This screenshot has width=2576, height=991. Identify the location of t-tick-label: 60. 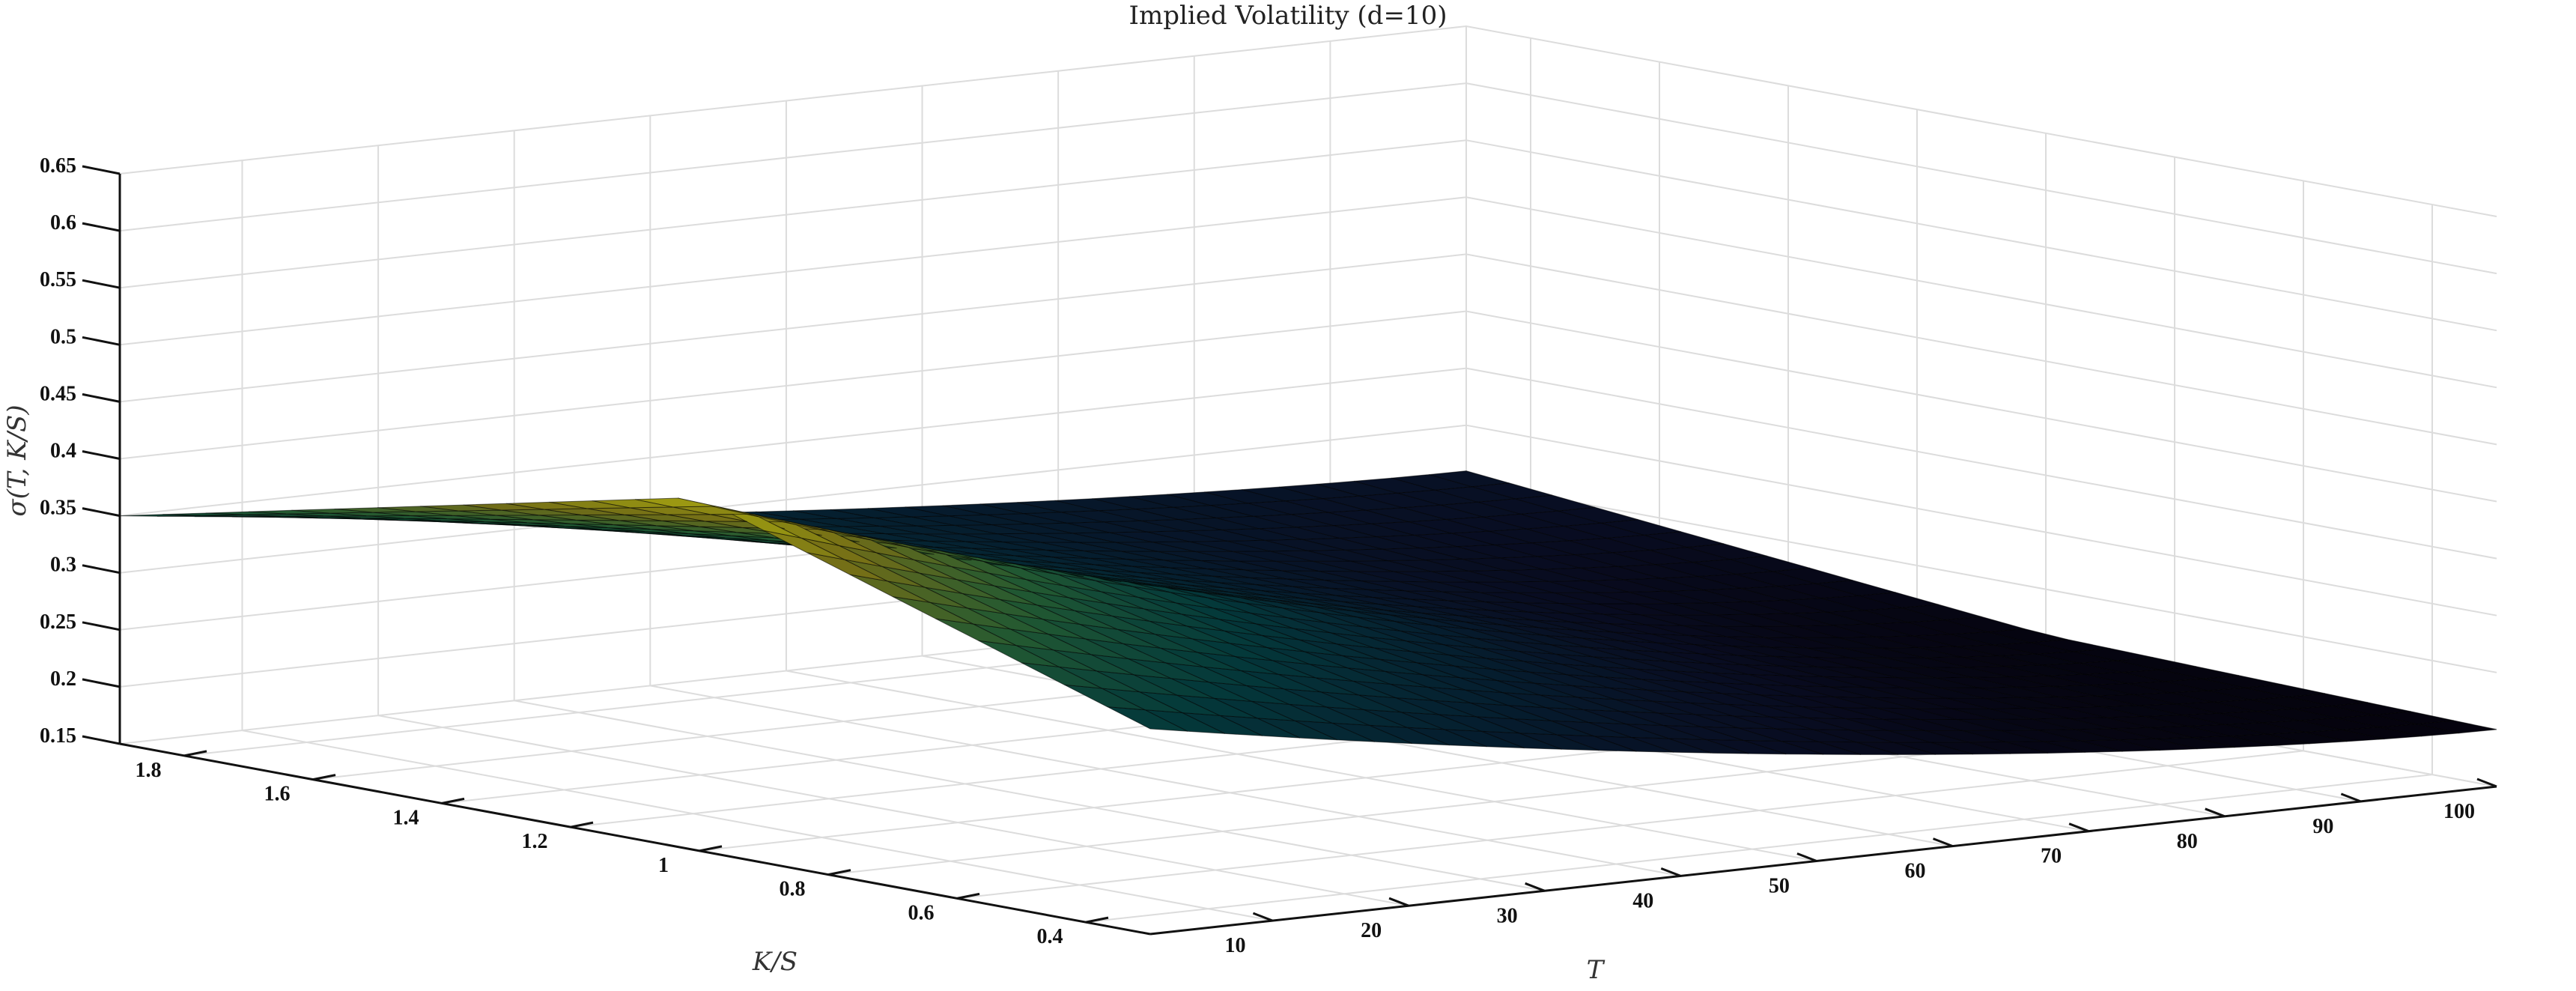
(1915, 871).